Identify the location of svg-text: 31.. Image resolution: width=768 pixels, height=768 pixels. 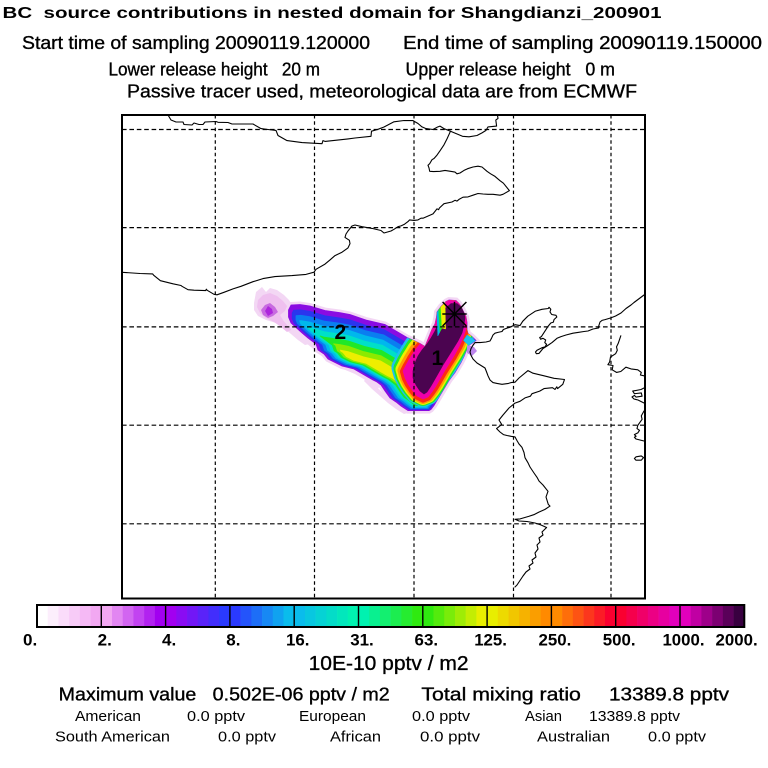
(362, 639).